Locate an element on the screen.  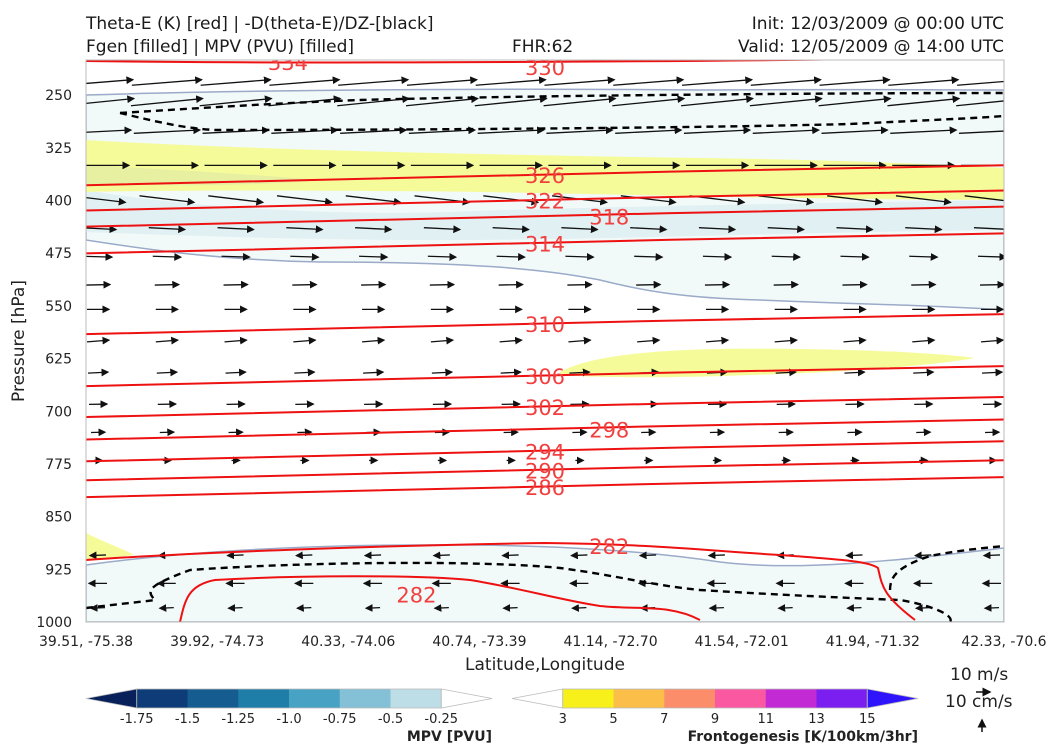
y-tick-label-250: 250 is located at coordinates (58, 96).